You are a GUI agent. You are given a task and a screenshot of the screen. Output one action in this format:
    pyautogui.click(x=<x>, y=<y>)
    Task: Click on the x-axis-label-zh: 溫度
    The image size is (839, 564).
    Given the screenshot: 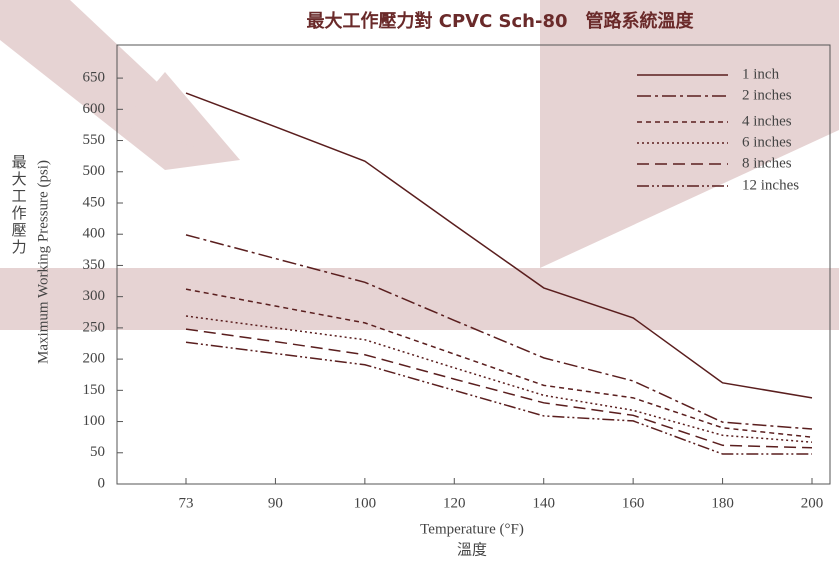 What is the action you would take?
    pyautogui.click(x=472, y=549)
    